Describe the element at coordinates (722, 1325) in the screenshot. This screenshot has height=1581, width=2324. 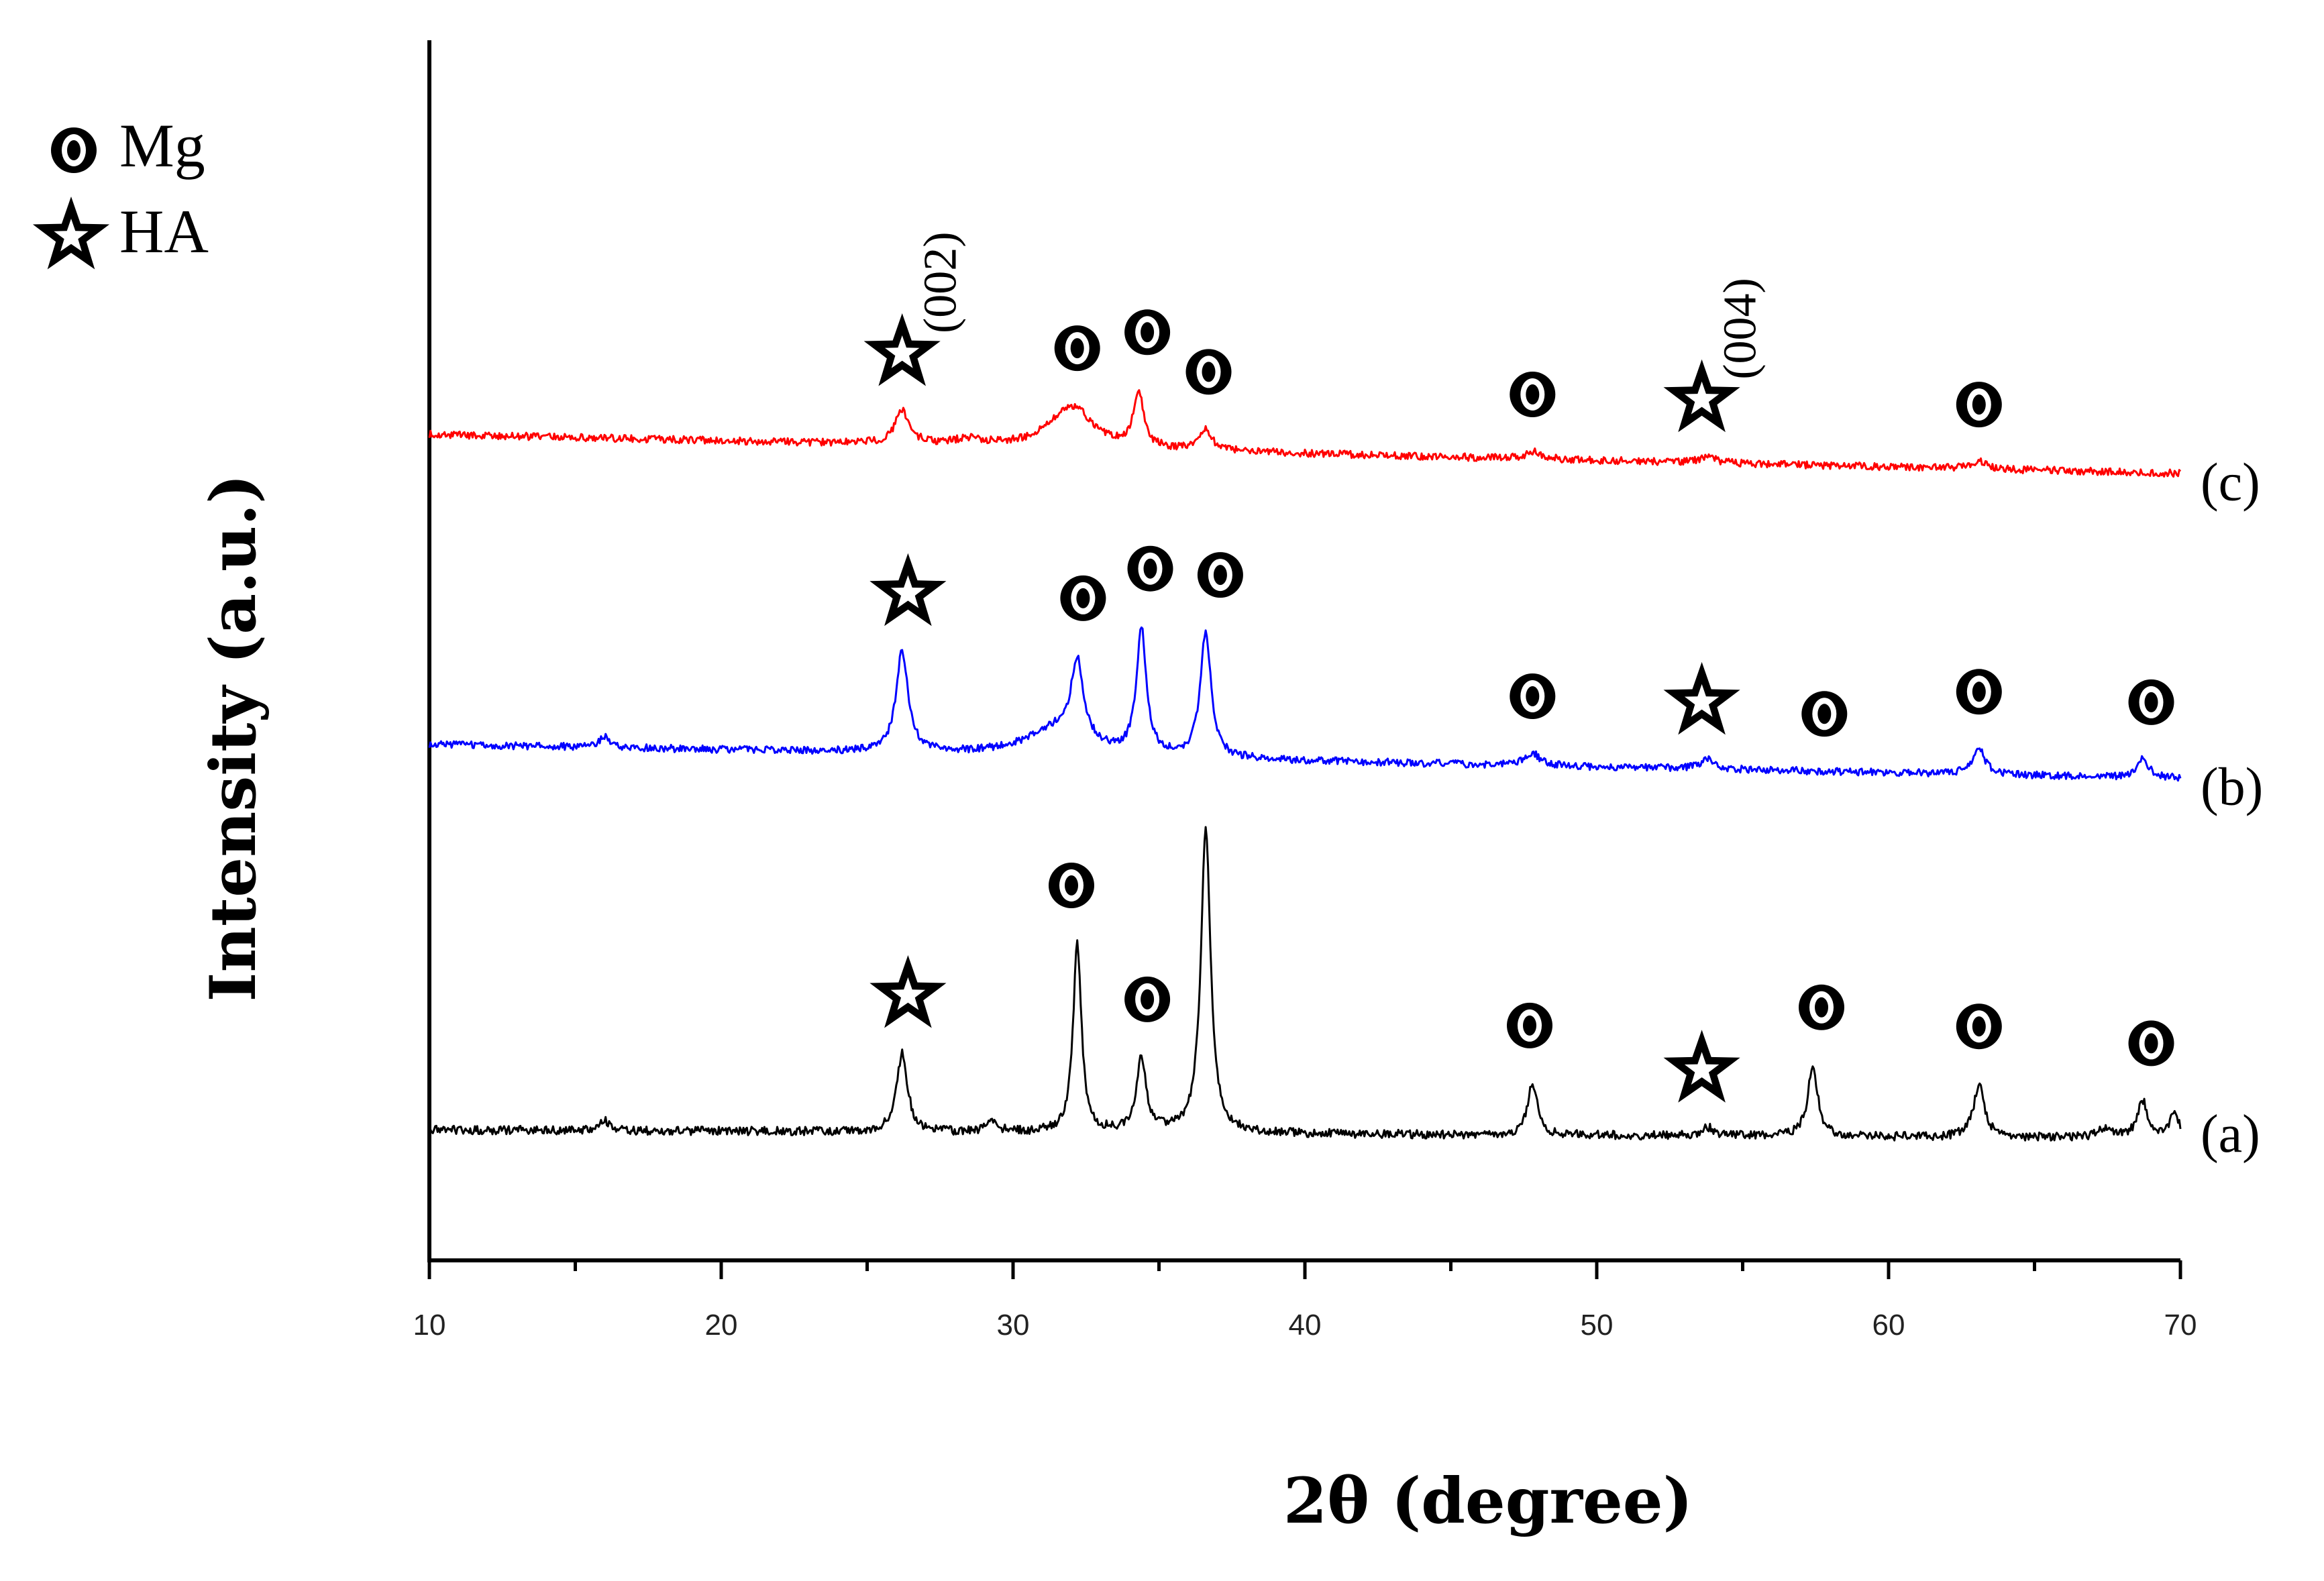
I see `x-tick-label: 20` at that location.